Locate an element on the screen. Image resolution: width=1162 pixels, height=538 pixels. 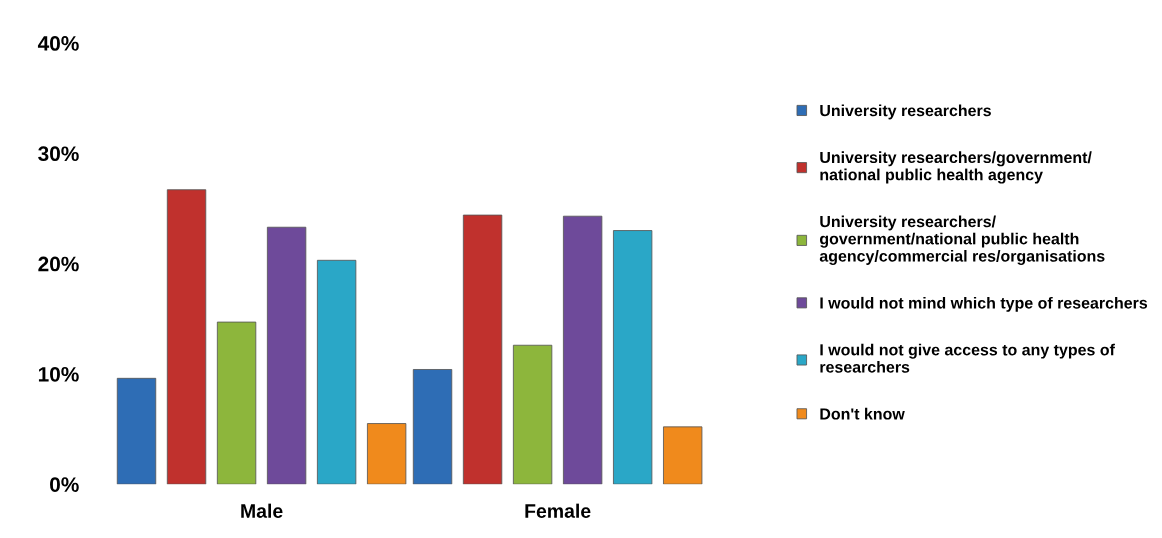
legend-label: University researchers/ government/national public health agency/commercial res/organisations is located at coordinates (962, 240).